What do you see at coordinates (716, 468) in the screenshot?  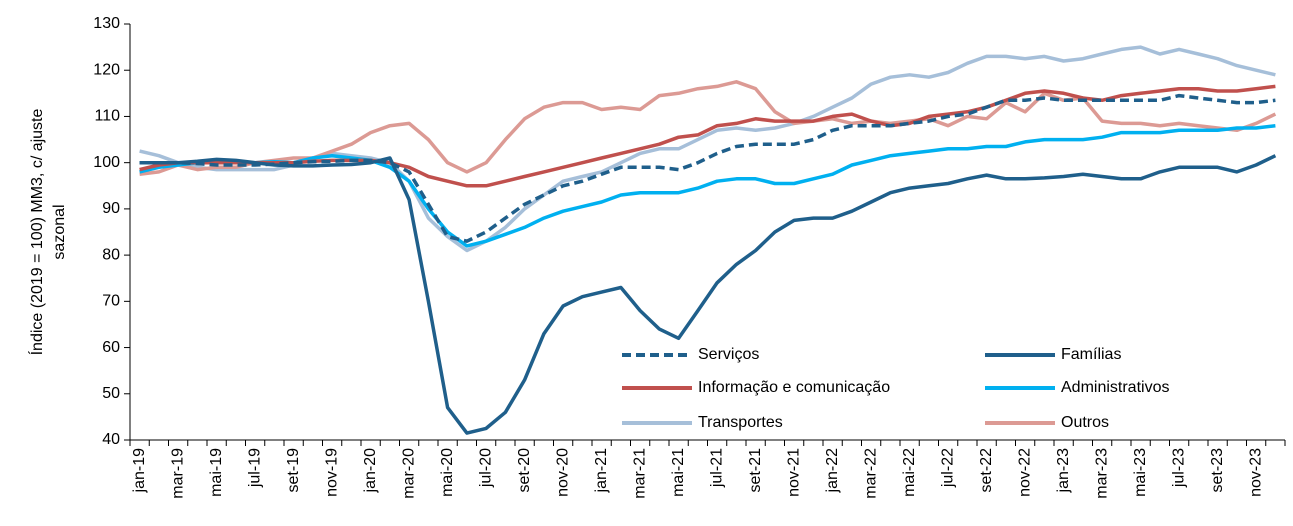 I see `x-tick-label: jul-21` at bounding box center [716, 468].